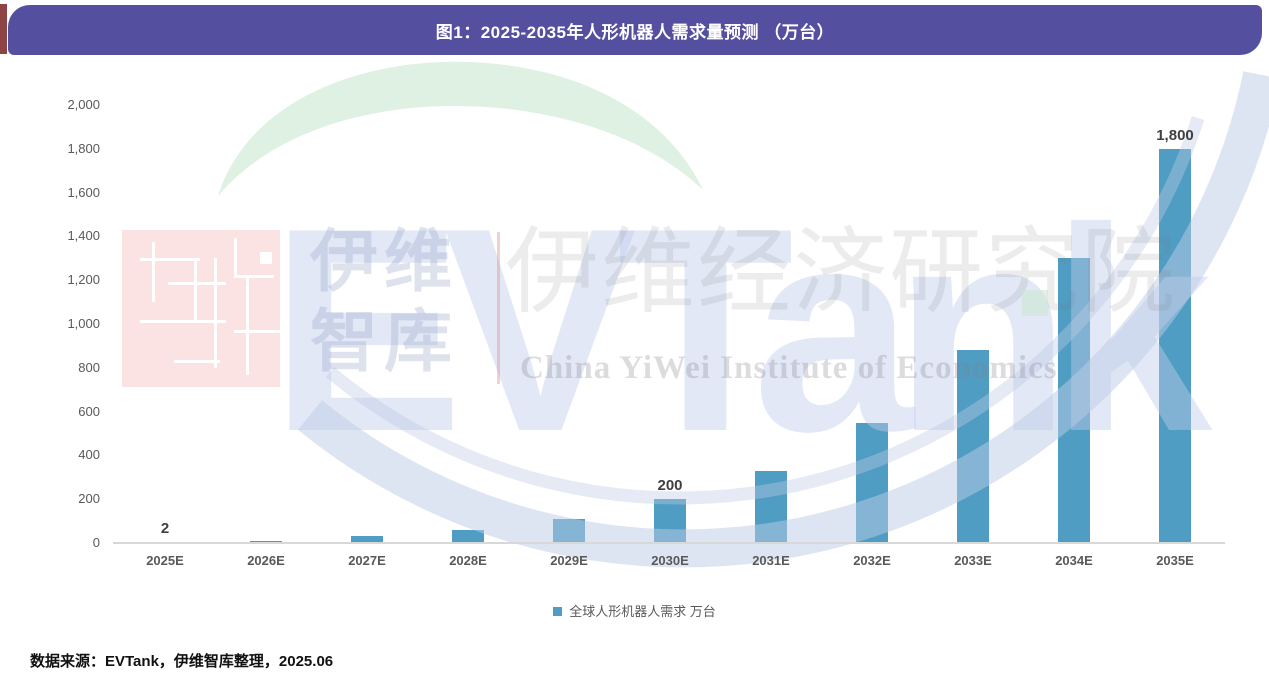 This screenshot has width=1269, height=684. What do you see at coordinates (973, 446) in the screenshot?
I see `bar-2033E` at bounding box center [973, 446].